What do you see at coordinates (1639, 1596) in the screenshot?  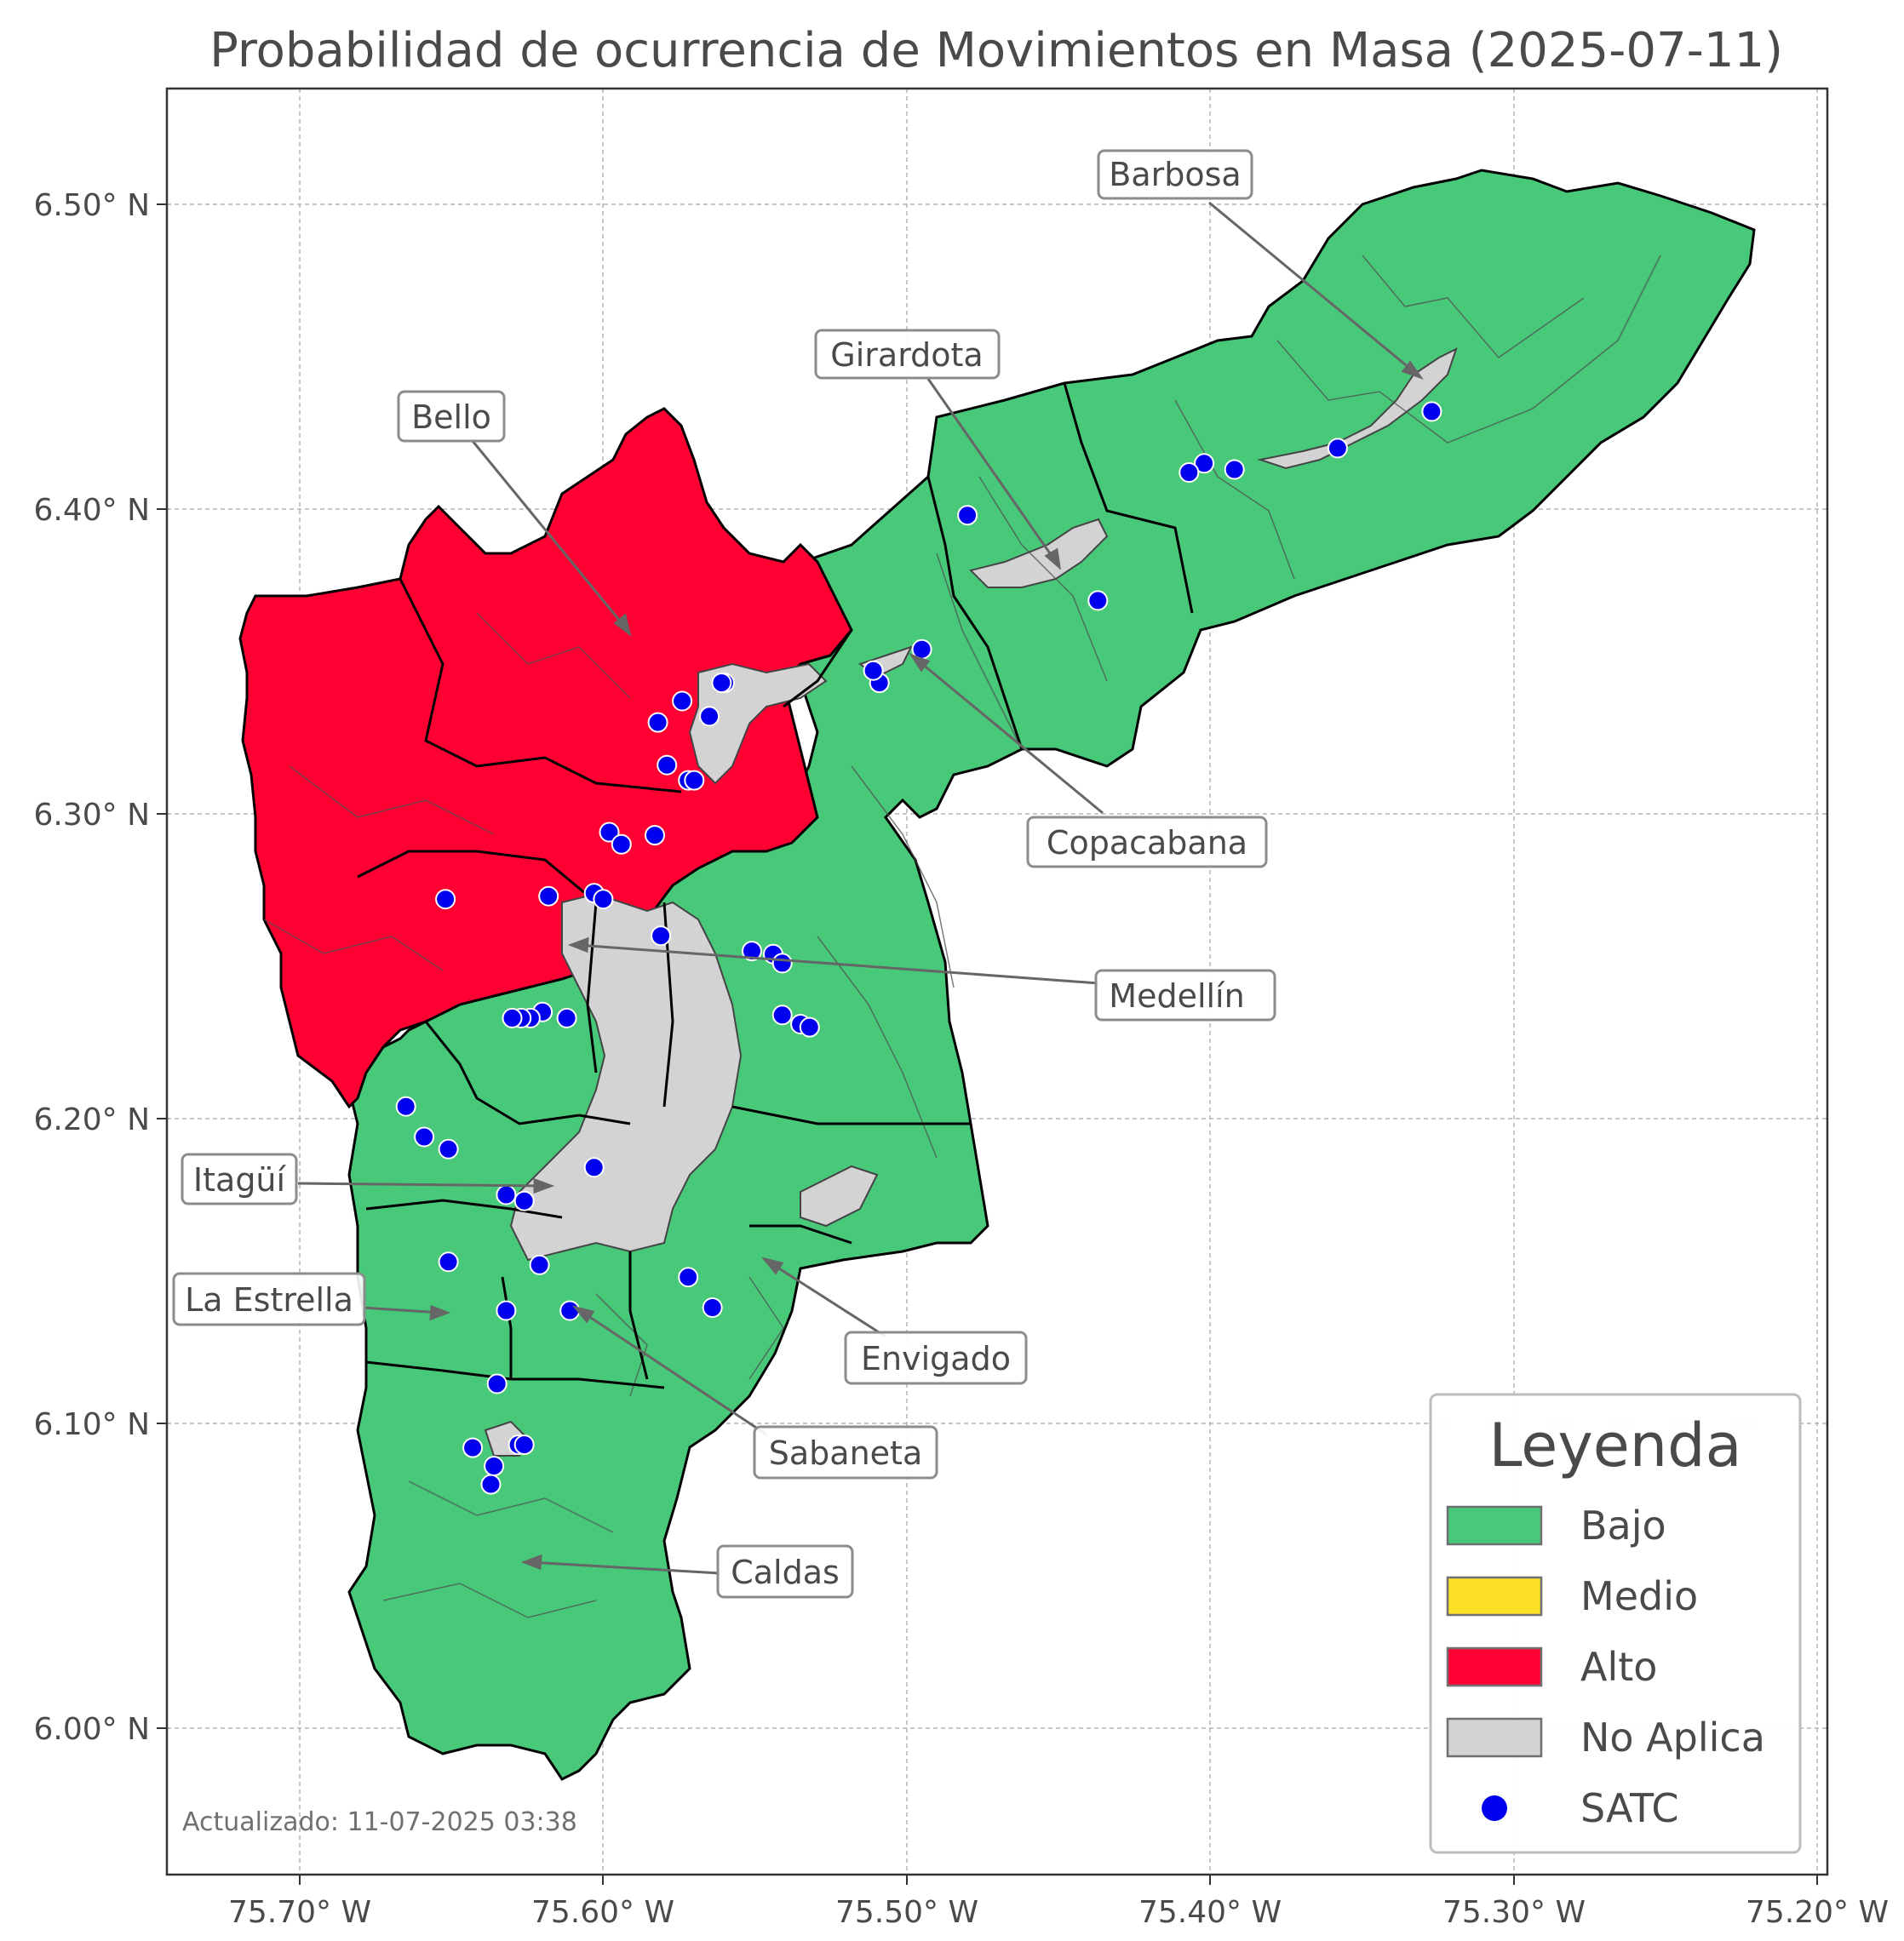 I see `legend-label: Medio` at bounding box center [1639, 1596].